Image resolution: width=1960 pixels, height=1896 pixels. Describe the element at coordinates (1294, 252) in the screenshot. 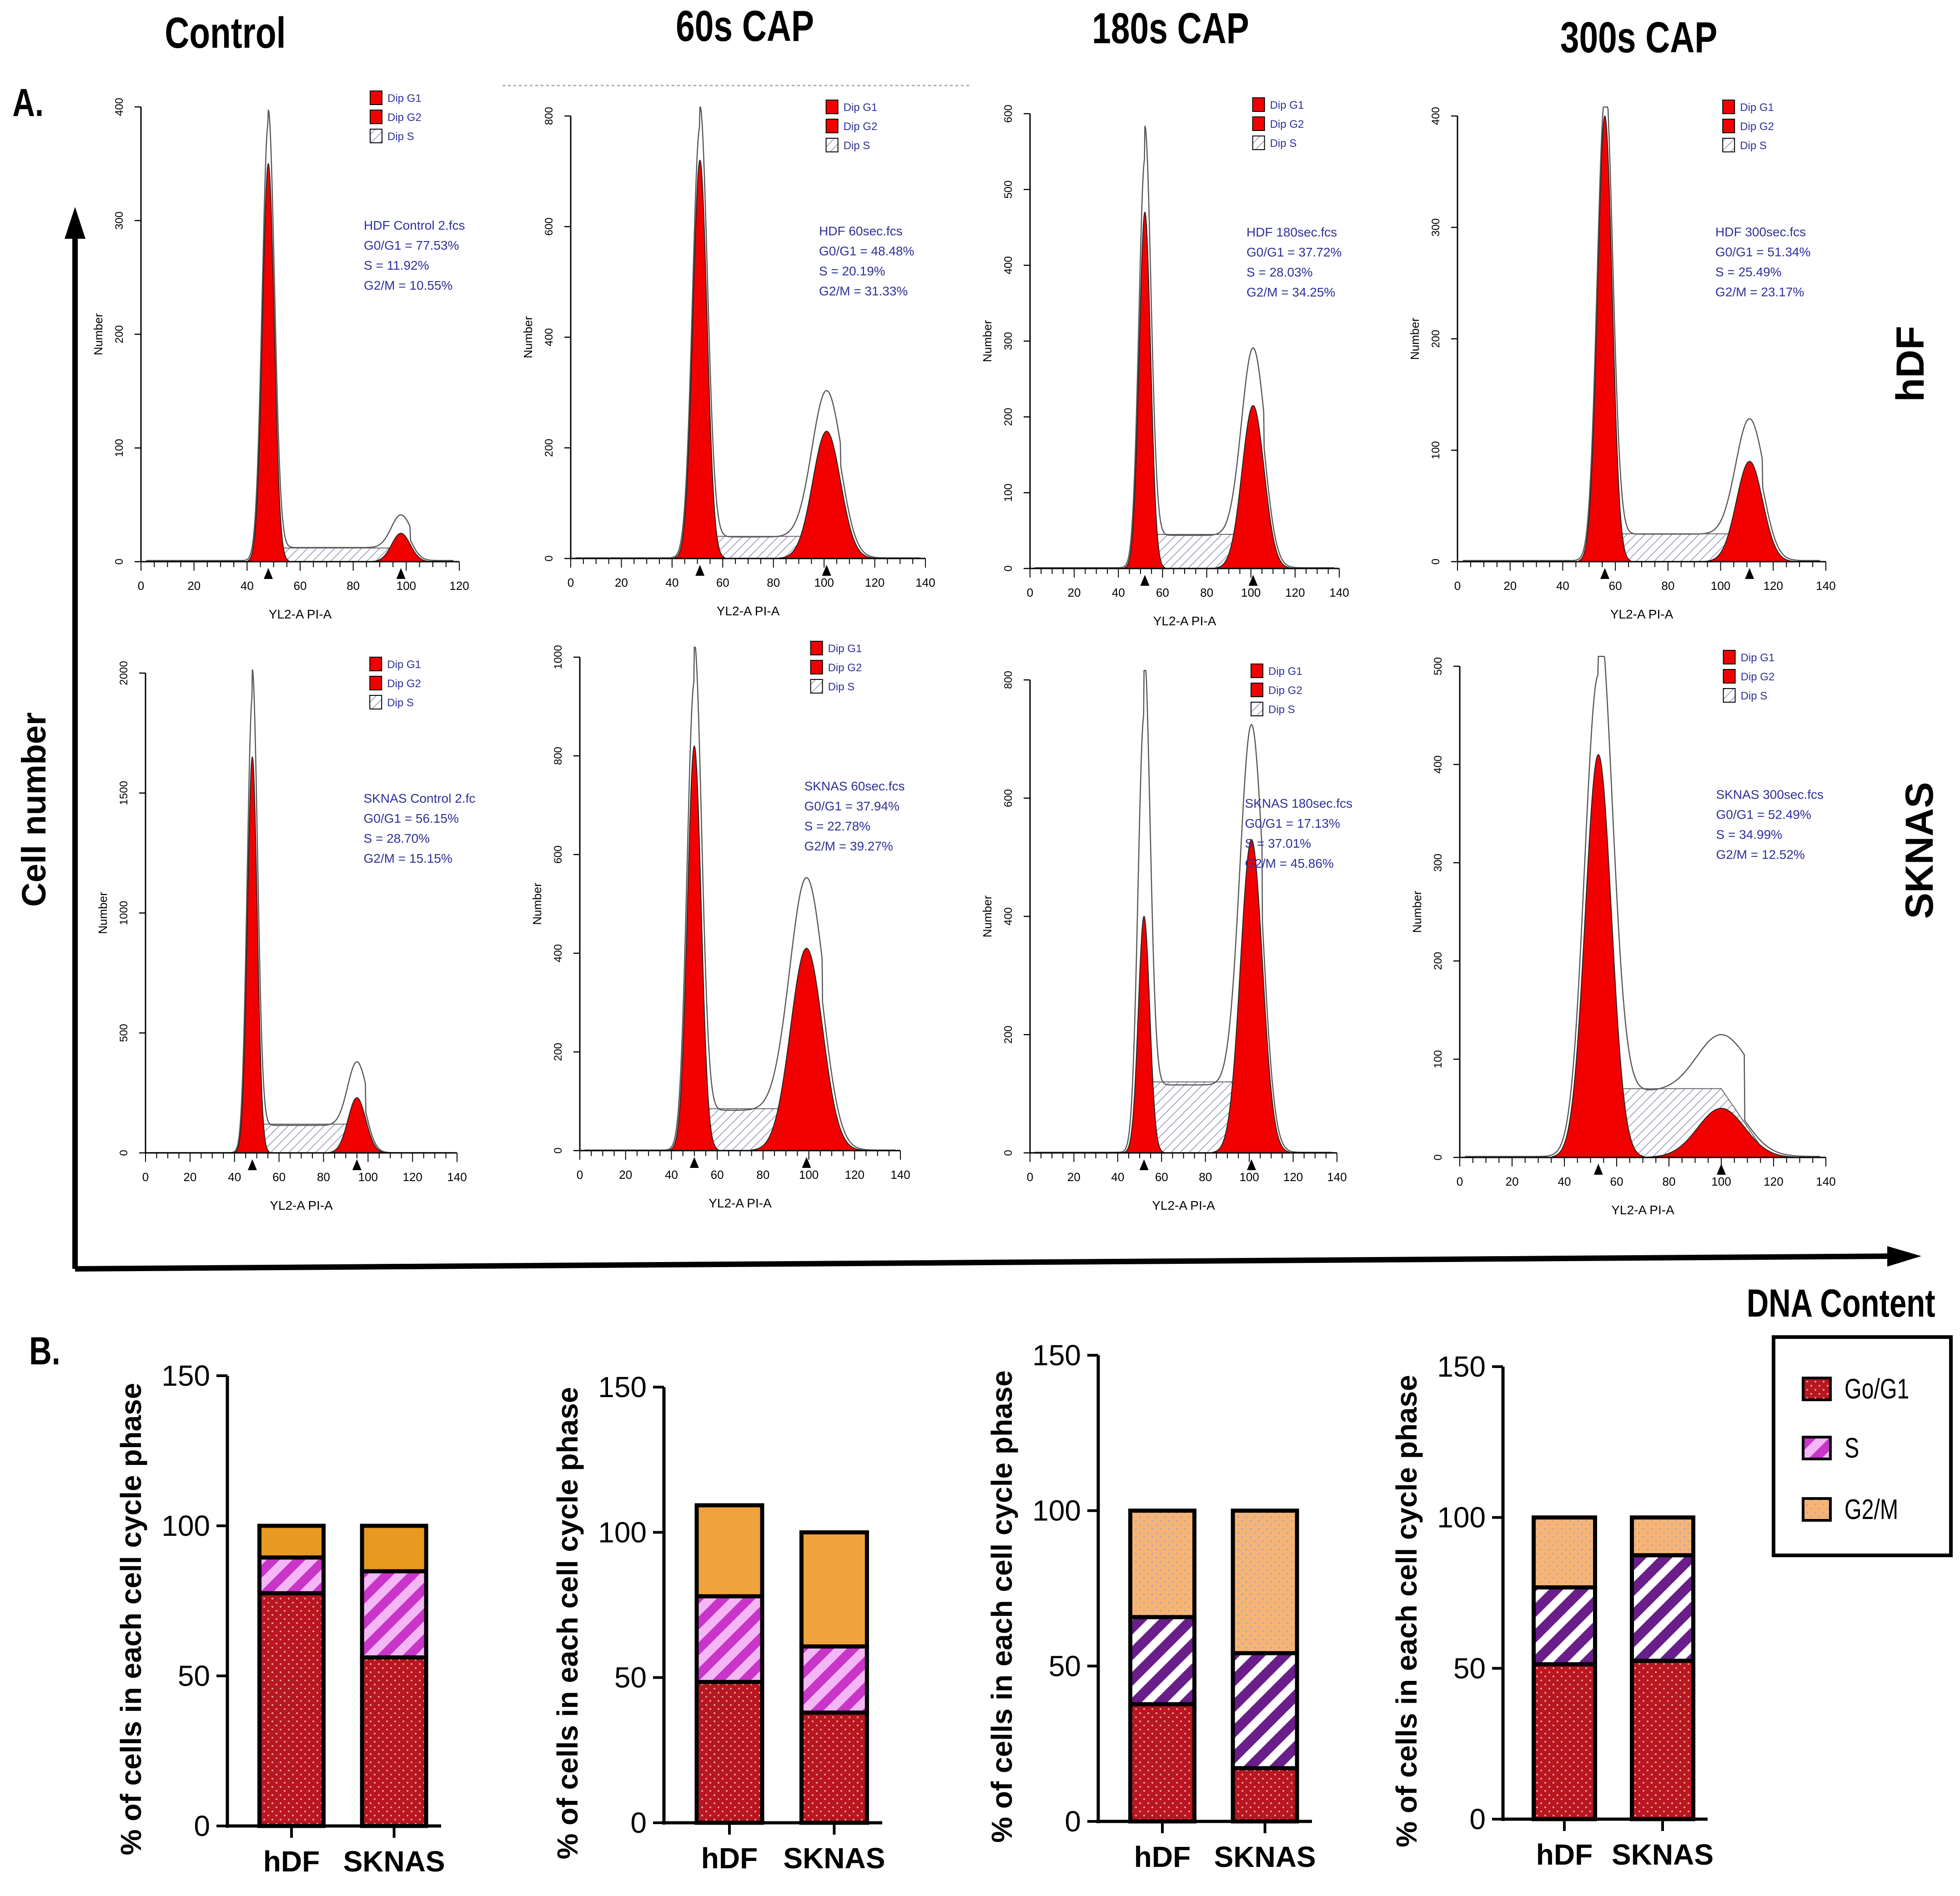

I see `stats-text: G0/G1 = 37.72%` at that location.